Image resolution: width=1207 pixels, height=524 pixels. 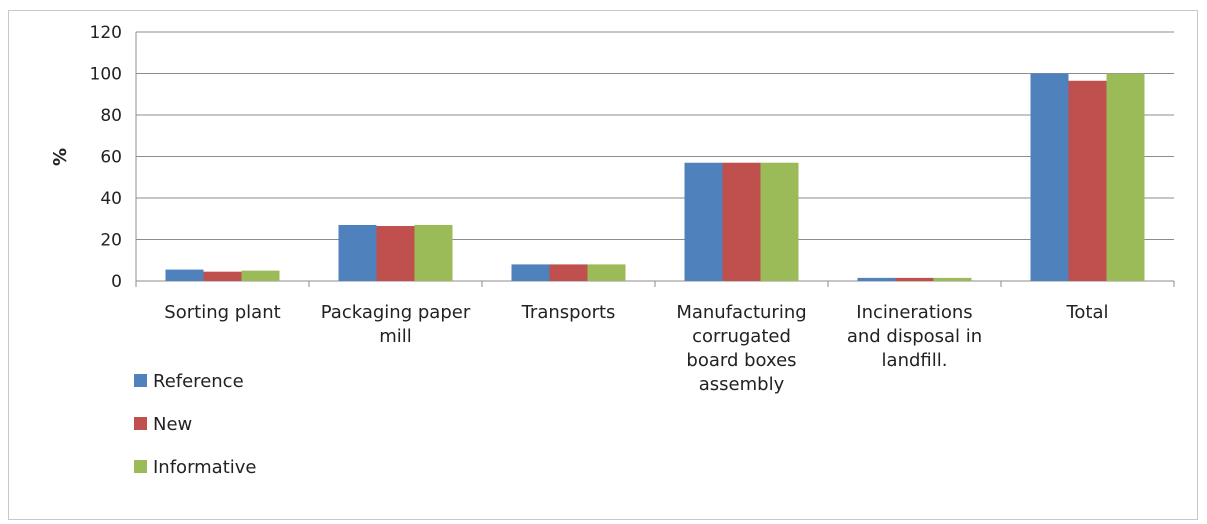 I want to click on x-category-label: Incinerations and disposal in landfill., so click(x=914, y=336).